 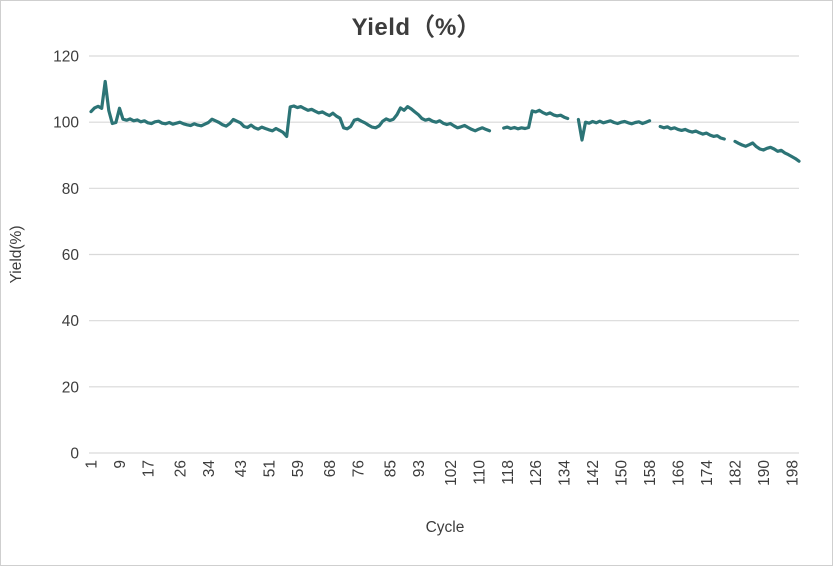 What do you see at coordinates (298, 468) in the screenshot?
I see `x-tick-label: 59` at bounding box center [298, 468].